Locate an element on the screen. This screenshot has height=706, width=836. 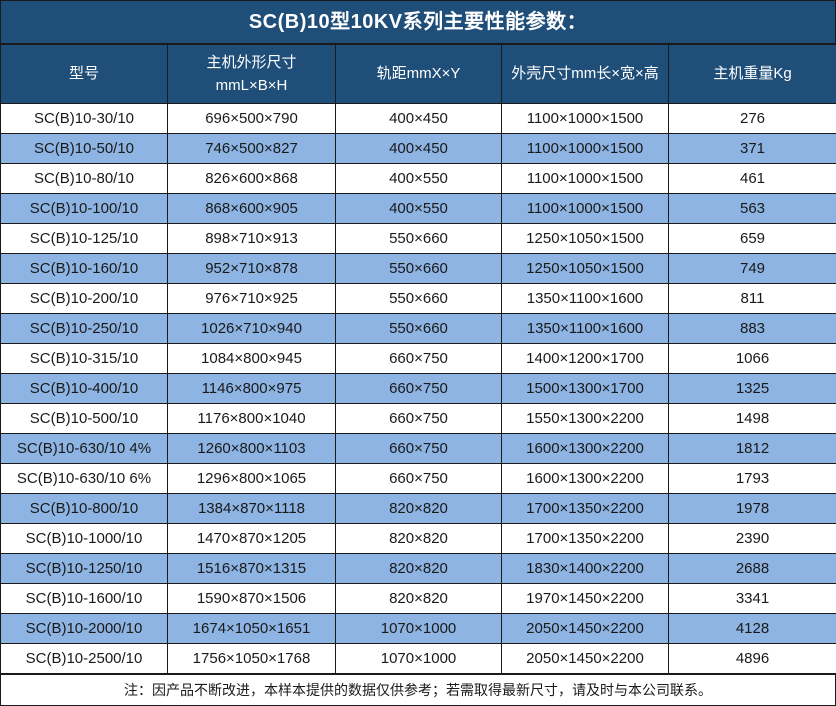
table-cell: 696×500×790 is located at coordinates (252, 119).